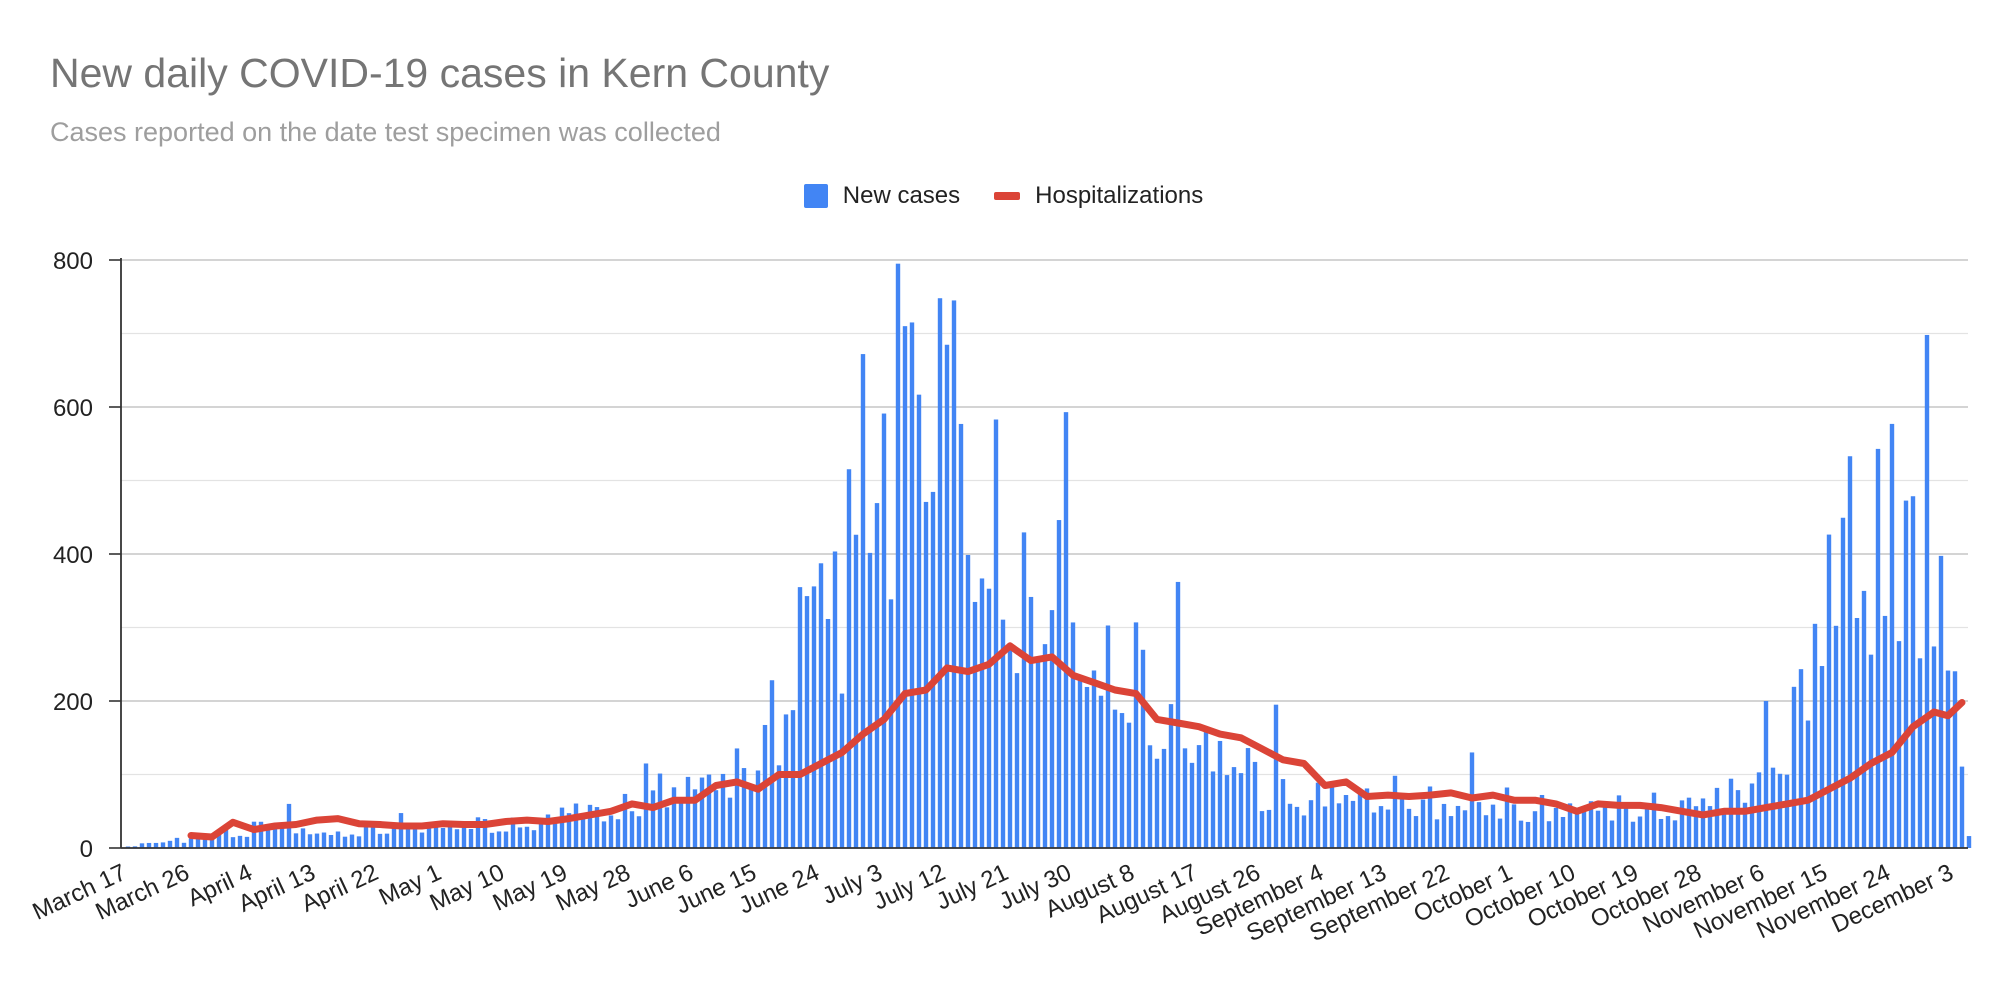 The width and height of the screenshot is (2007, 1001). Describe the element at coordinates (815, 196) in the screenshot. I see `legend-swatch-new-cases` at that location.